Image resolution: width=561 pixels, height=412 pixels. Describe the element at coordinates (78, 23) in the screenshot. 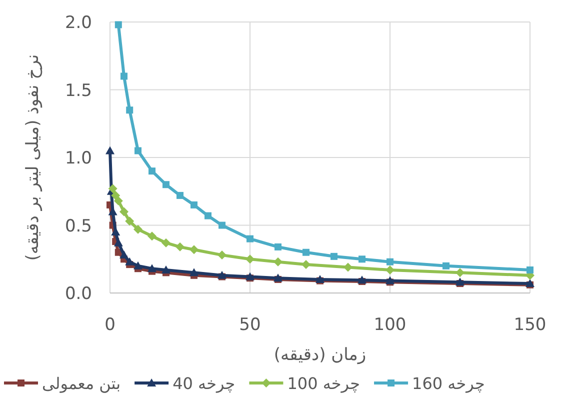

I see `y-tick-label: 2.0` at that location.